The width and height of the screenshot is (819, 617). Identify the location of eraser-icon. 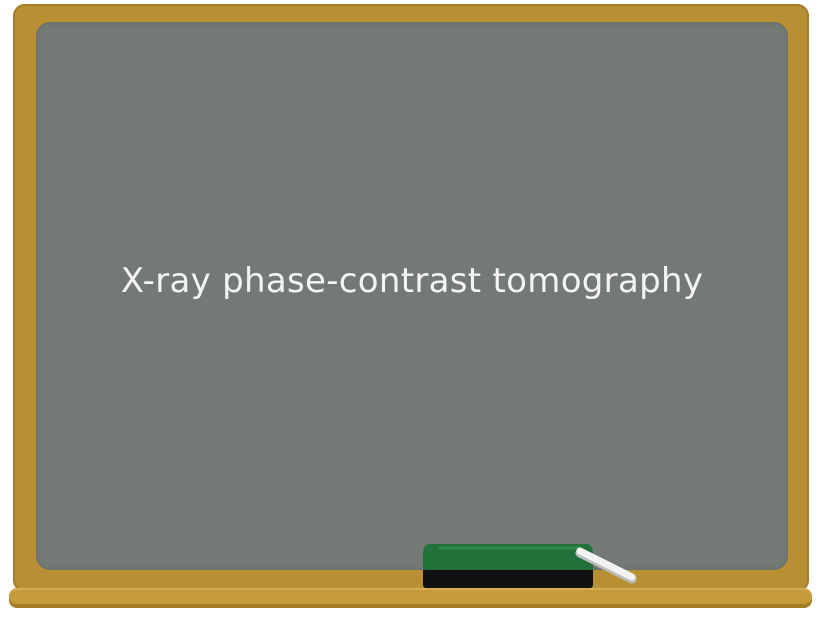
(508, 566).